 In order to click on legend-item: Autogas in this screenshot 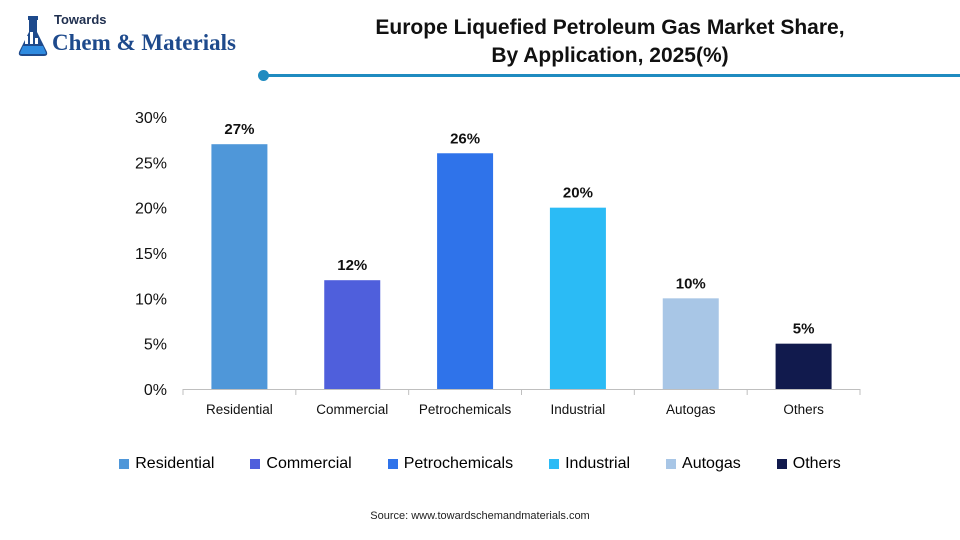, I will do `click(703, 464)`.